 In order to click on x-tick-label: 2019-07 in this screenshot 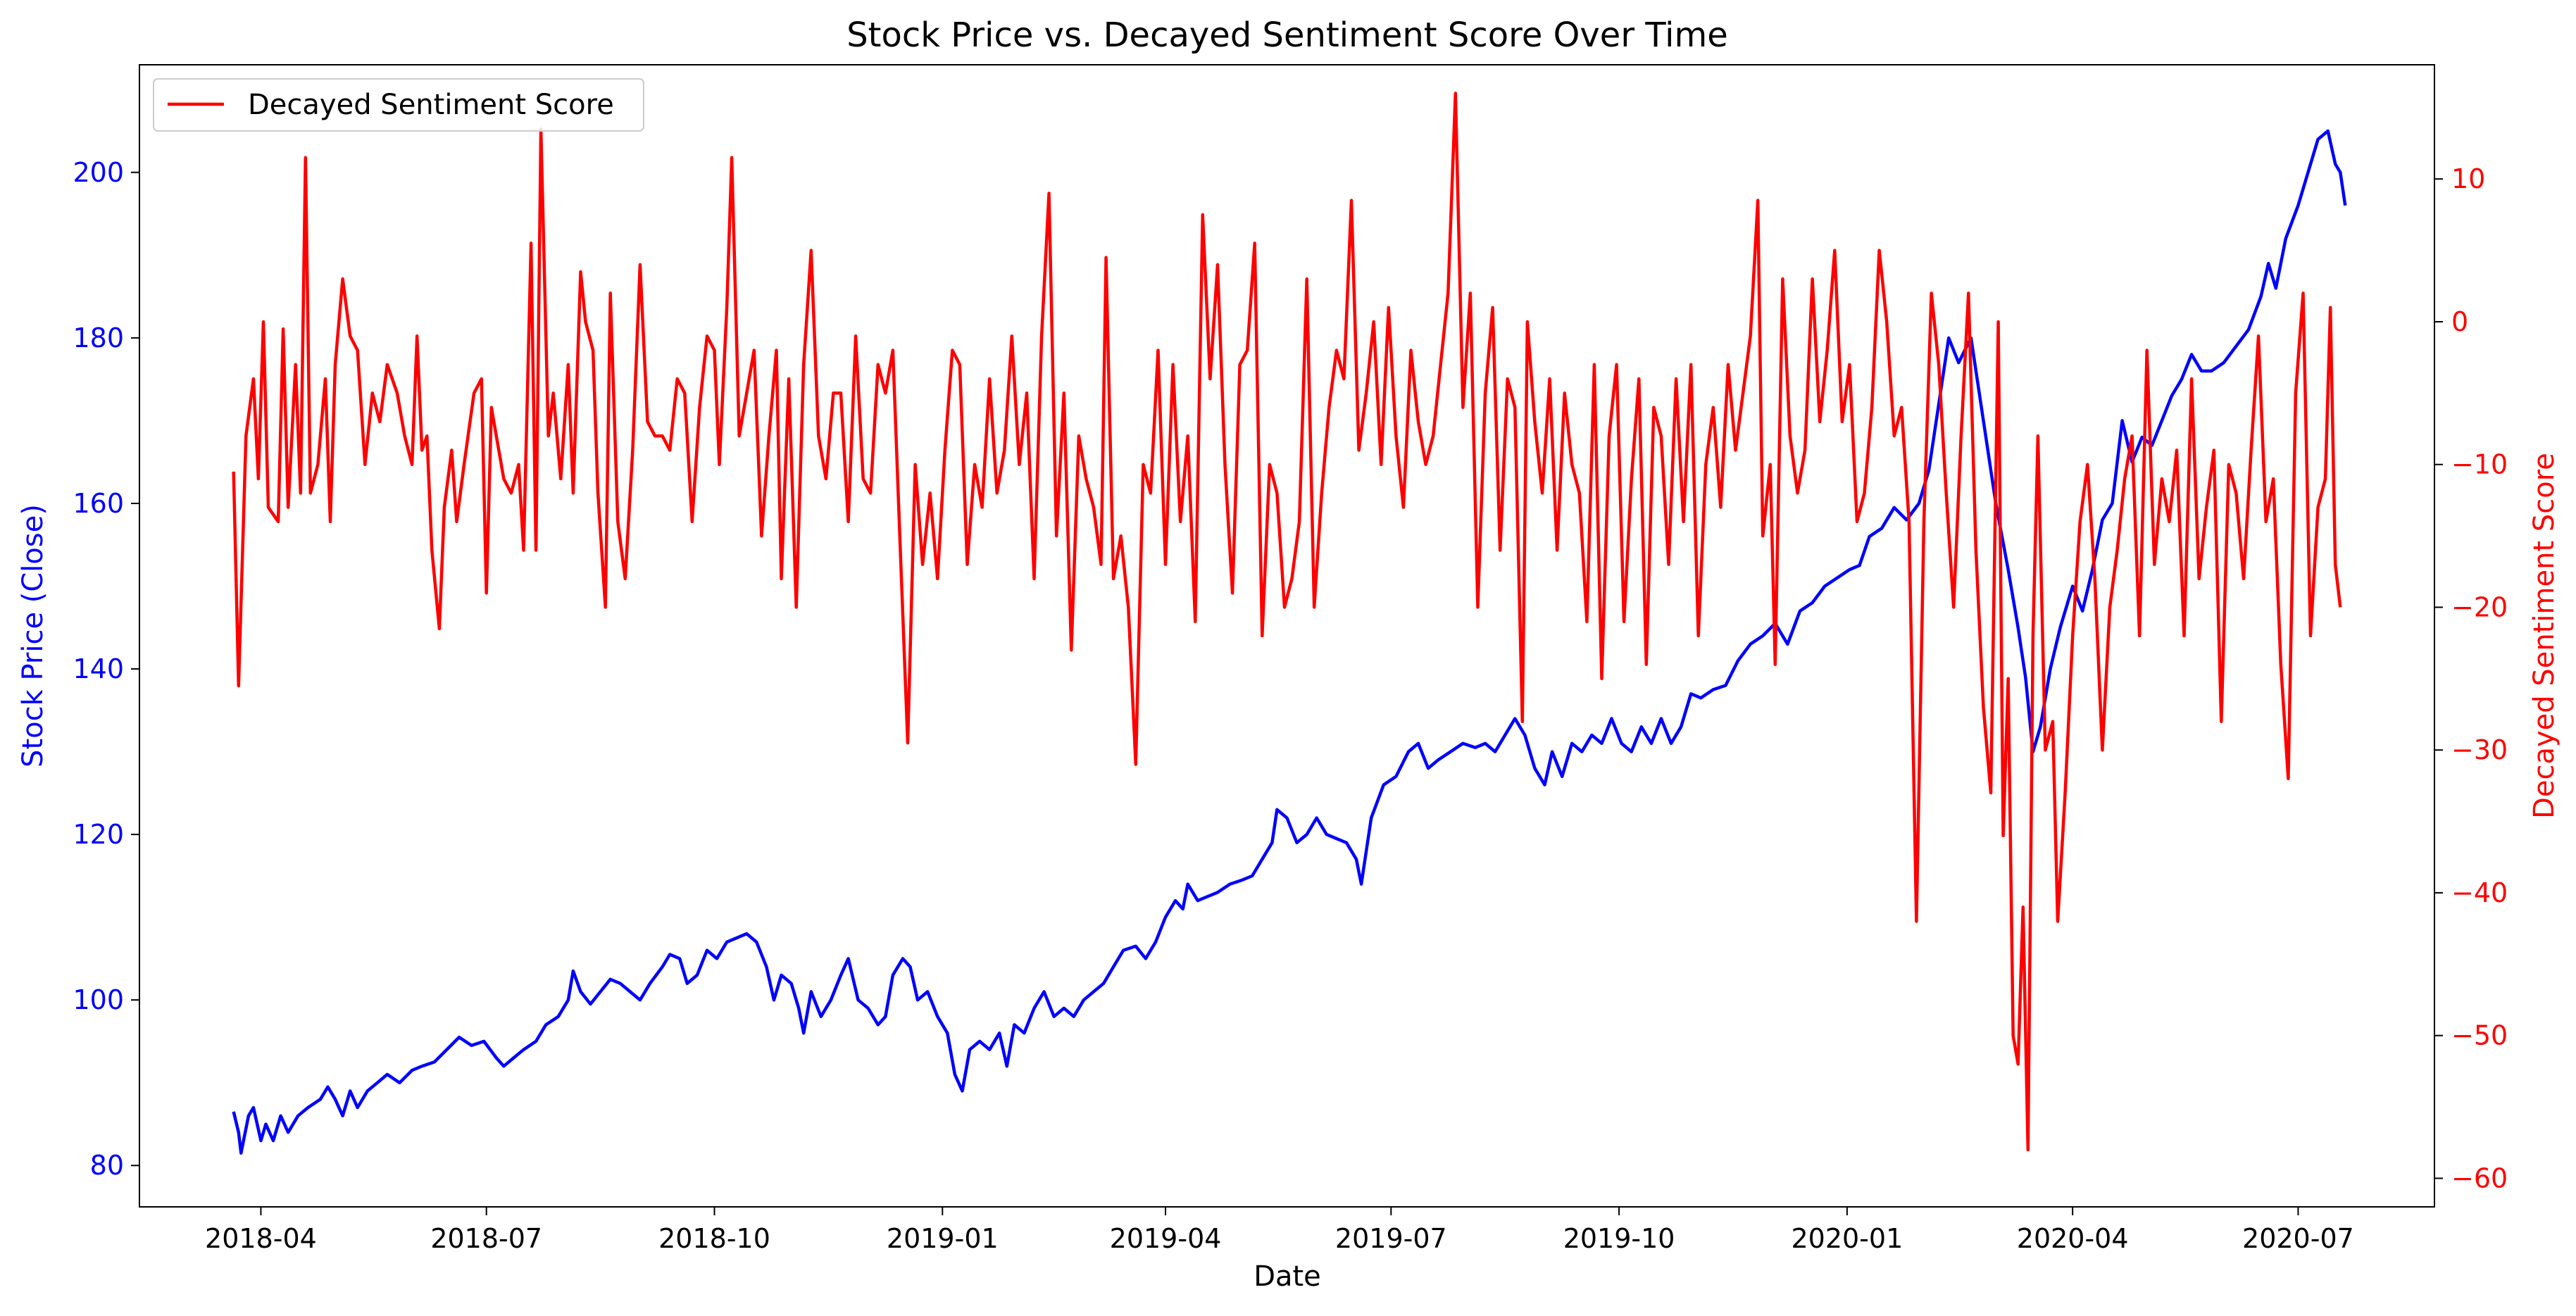, I will do `click(1391, 1239)`.